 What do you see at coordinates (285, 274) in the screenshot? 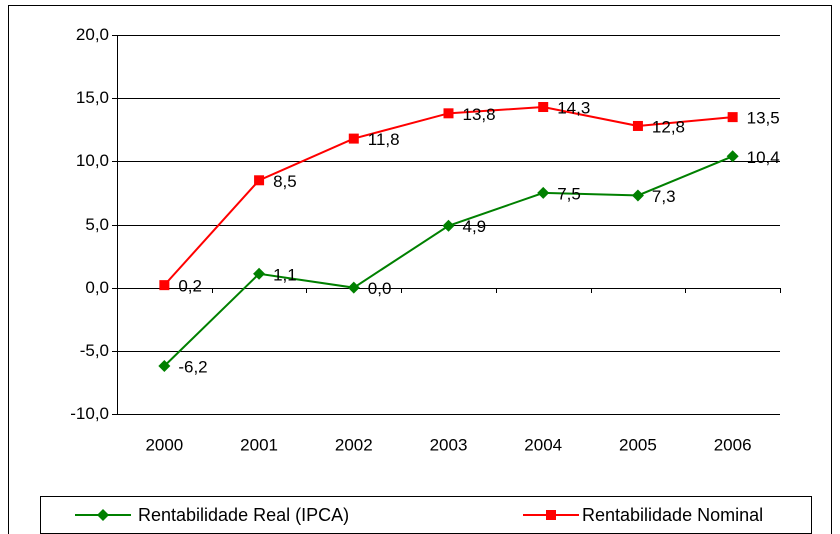
I see `data-label: 1,1` at bounding box center [285, 274].